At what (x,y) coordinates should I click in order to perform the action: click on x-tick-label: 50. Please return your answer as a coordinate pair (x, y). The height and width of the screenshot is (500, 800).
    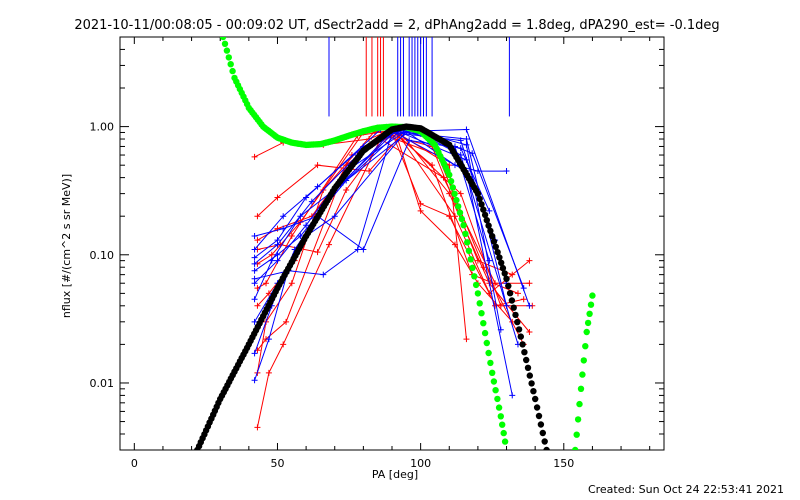
    Looking at the image, I should click on (277, 463).